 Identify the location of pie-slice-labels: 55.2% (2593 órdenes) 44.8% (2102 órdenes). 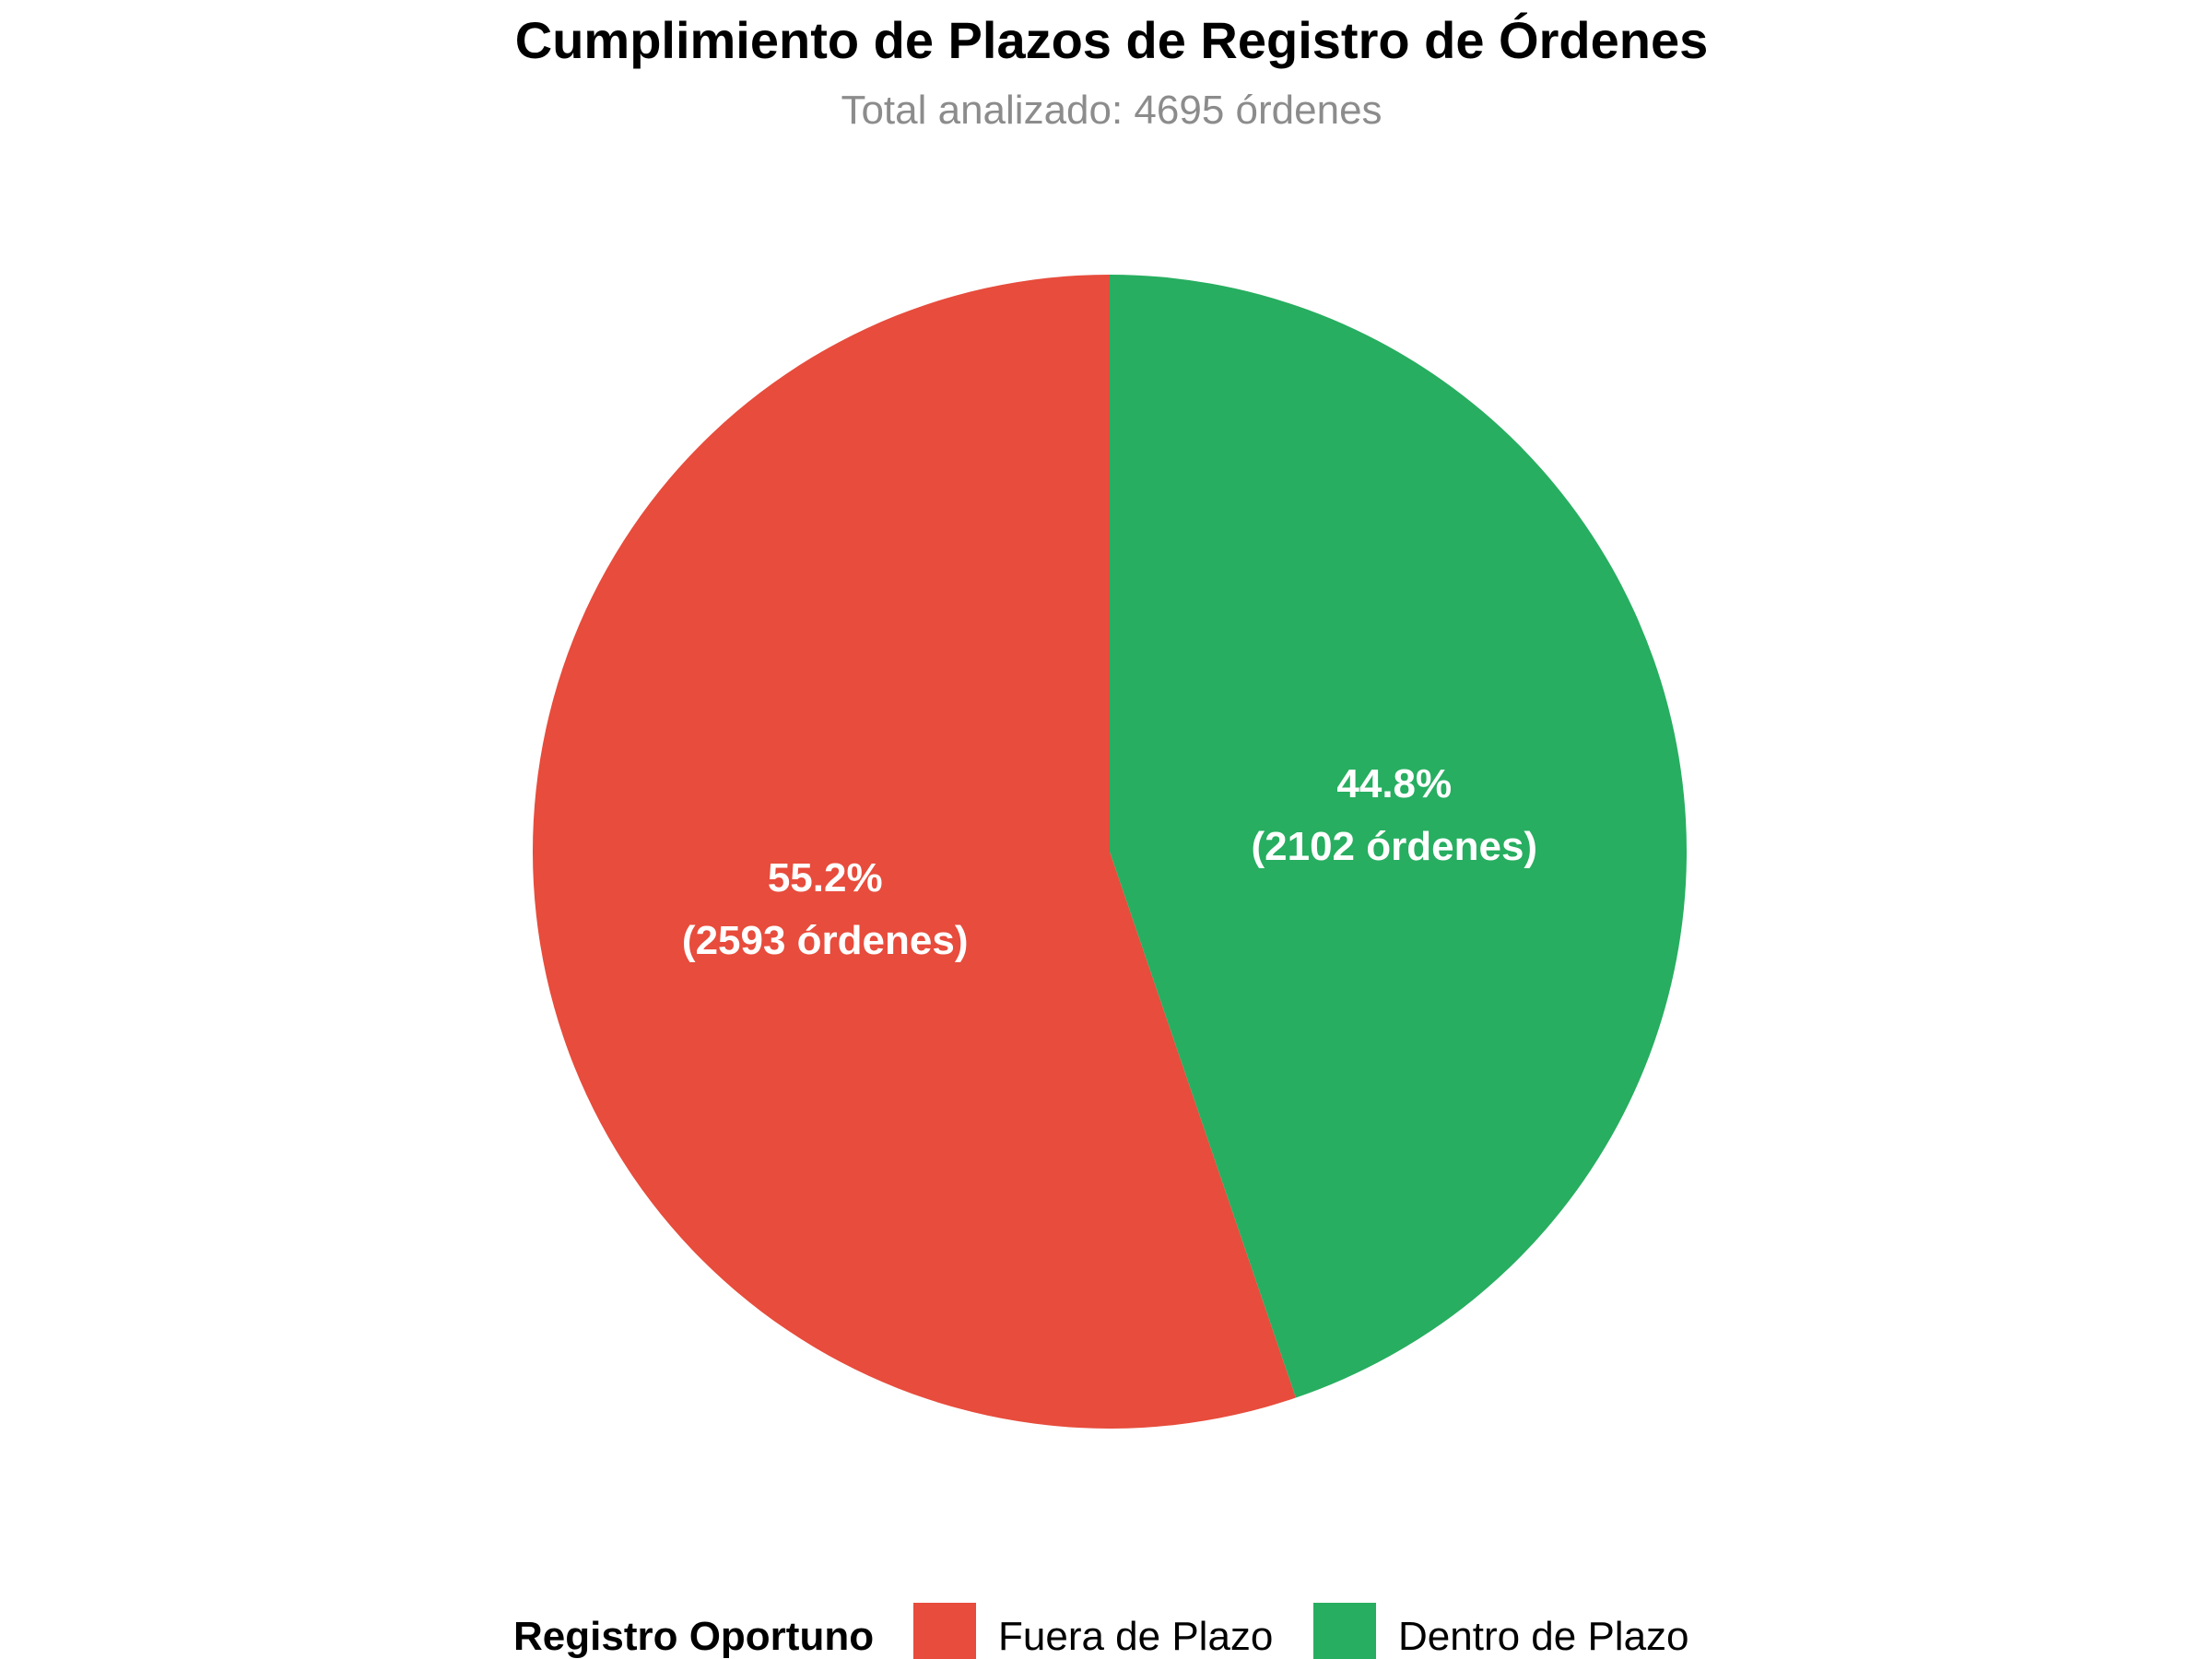
(1109, 862).